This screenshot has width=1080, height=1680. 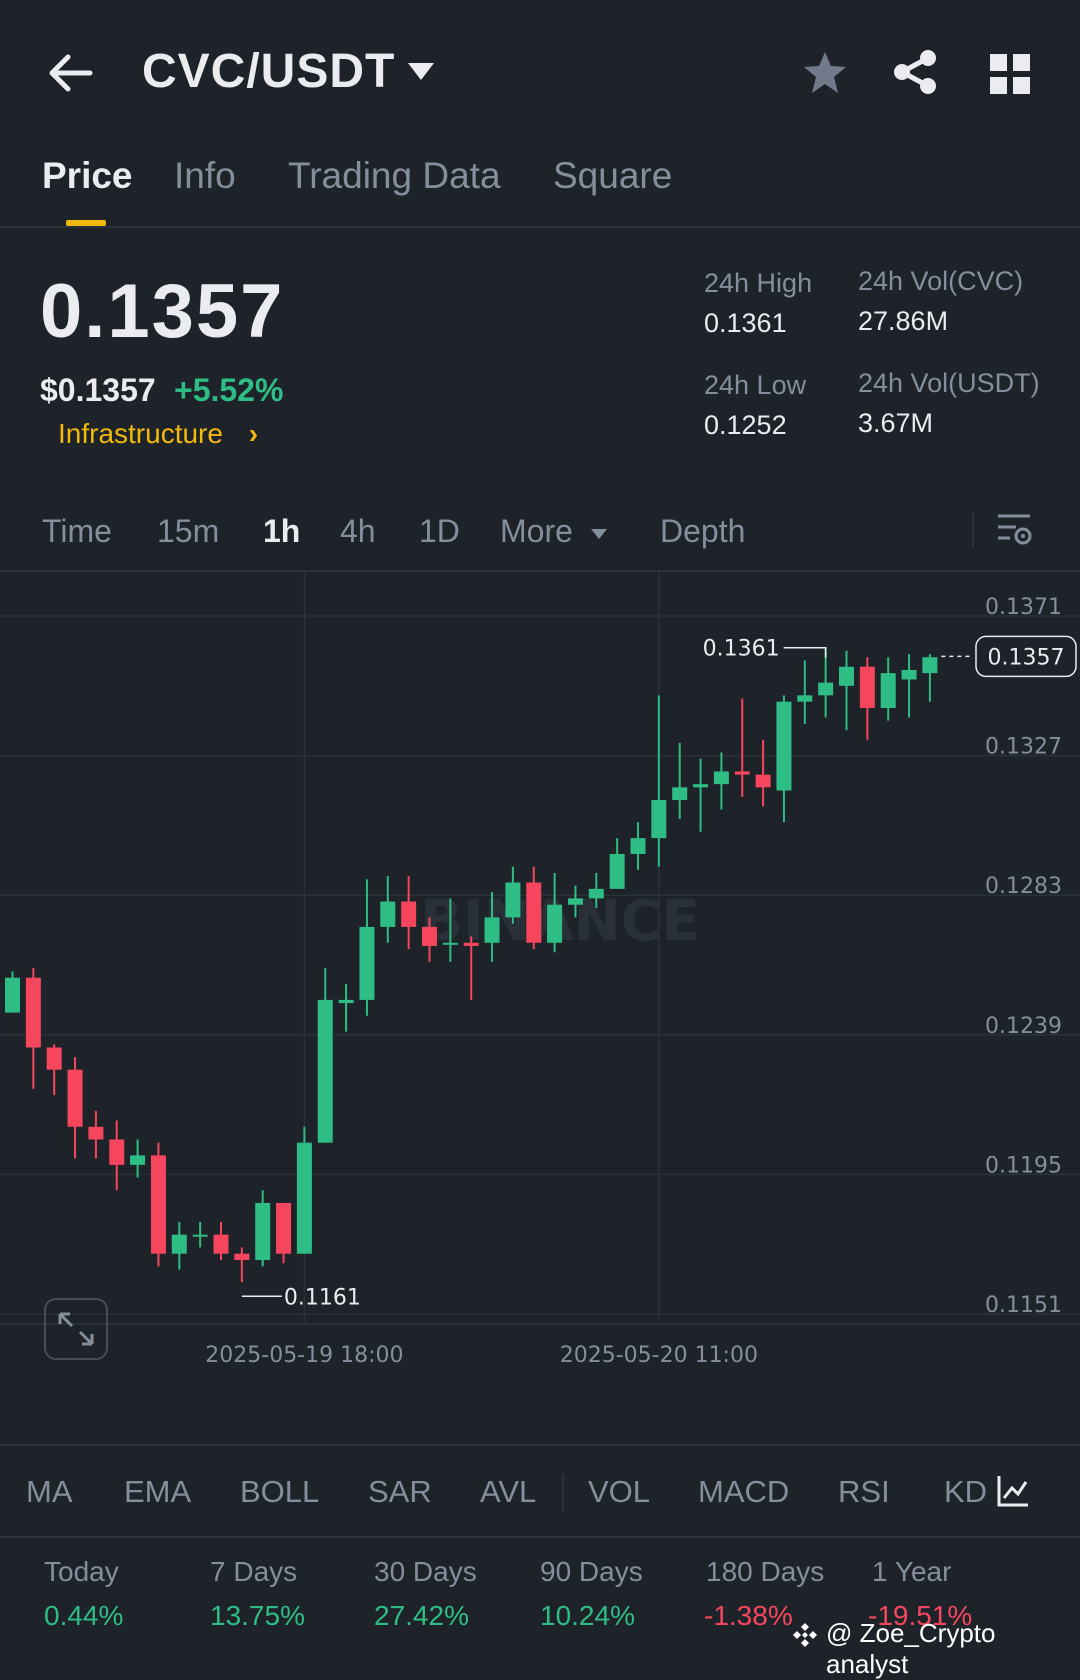 I want to click on interval-depth: Depth, so click(x=703, y=531).